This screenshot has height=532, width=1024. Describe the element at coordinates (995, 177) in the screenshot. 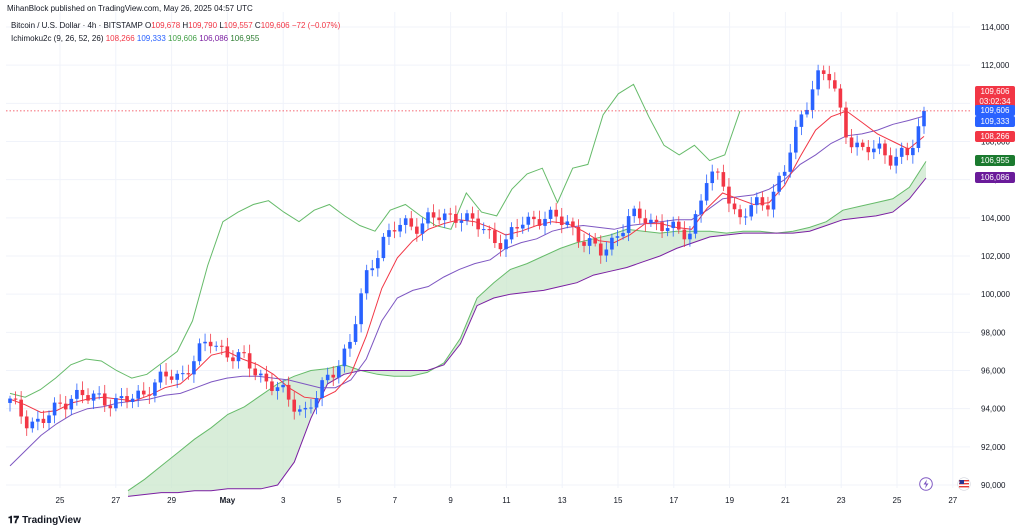

I see `span-b-axis-tag: 106,086` at that location.